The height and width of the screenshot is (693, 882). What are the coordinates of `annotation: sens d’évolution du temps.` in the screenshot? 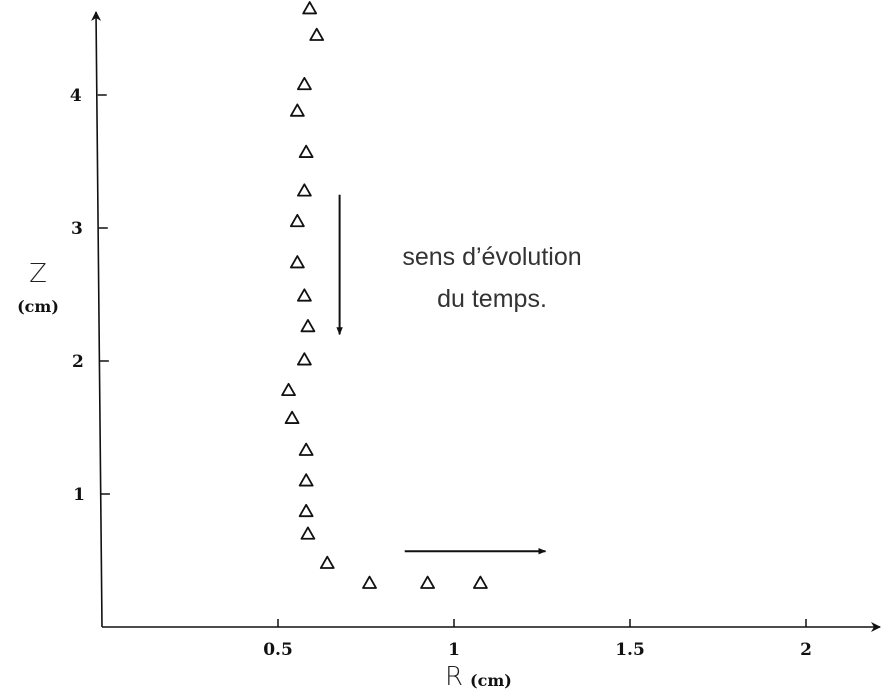 It's located at (459, 374).